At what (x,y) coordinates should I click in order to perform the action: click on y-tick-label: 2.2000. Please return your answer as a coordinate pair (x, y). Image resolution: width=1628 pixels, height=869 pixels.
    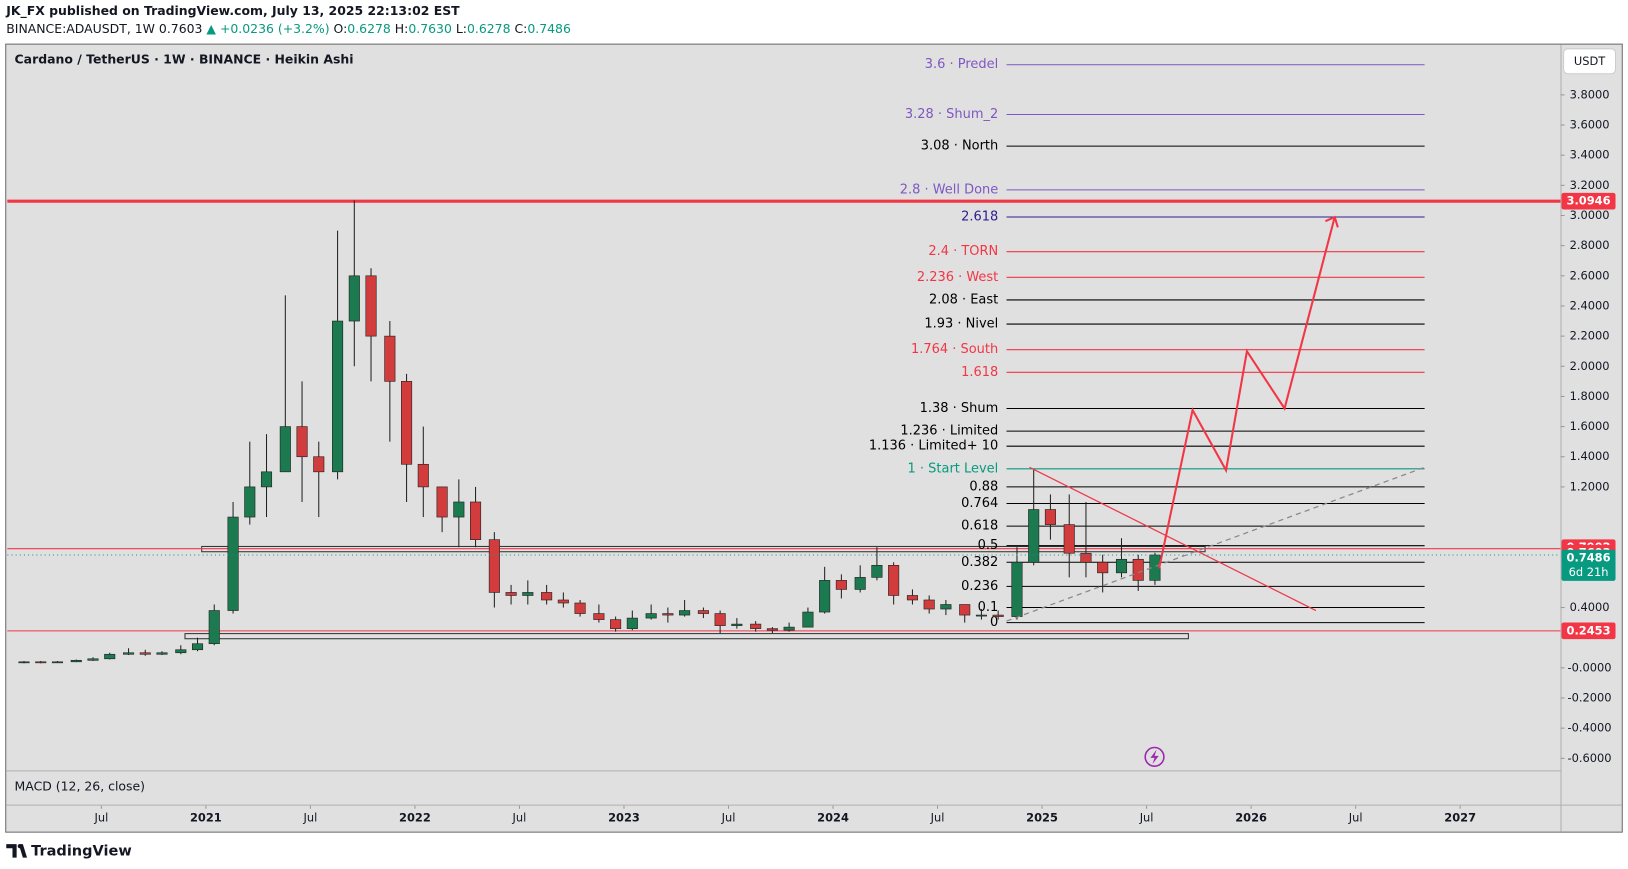
    Looking at the image, I should click on (1590, 336).